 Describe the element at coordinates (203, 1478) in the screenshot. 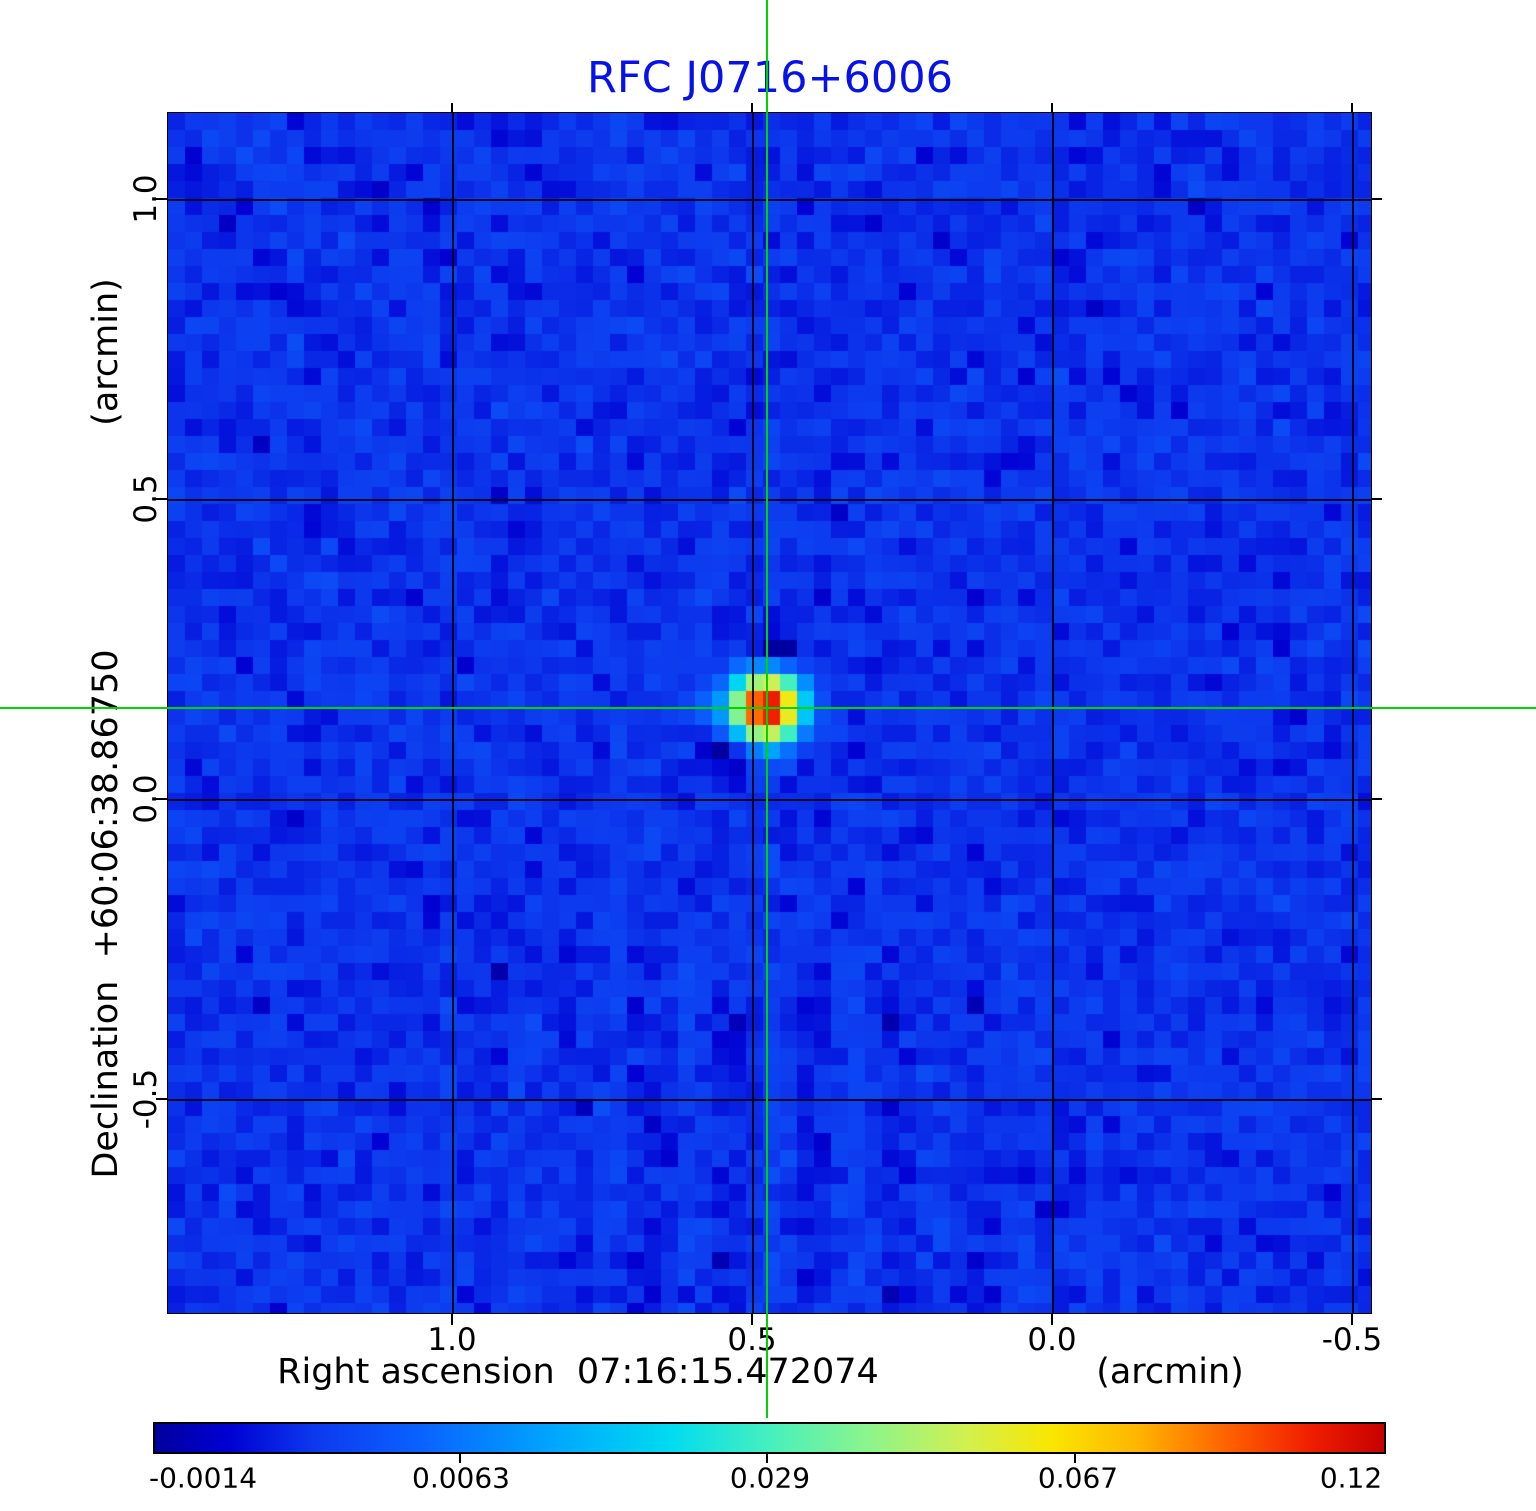

I see `colorbar-label: -0.0014` at that location.